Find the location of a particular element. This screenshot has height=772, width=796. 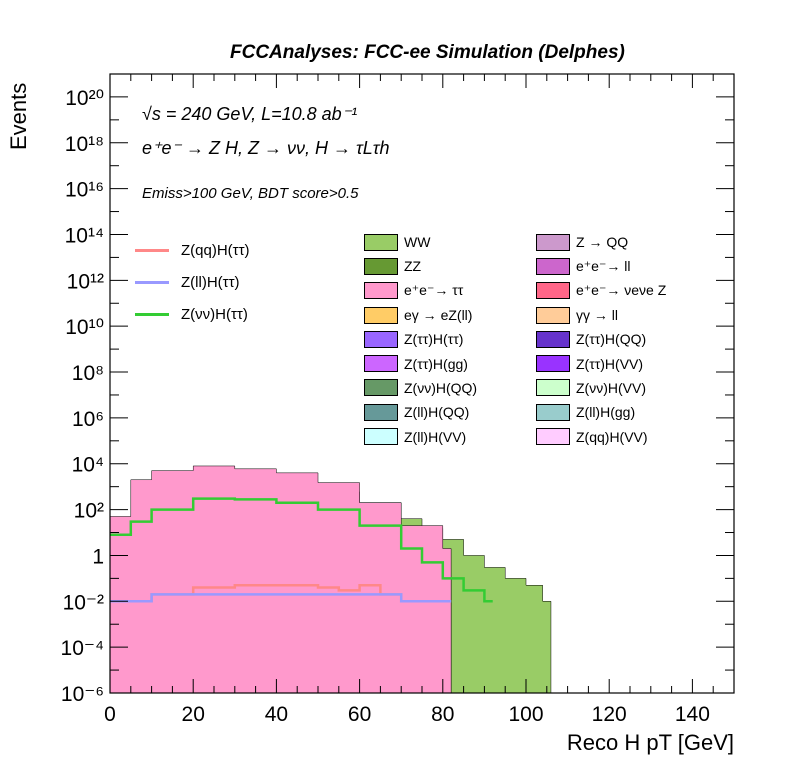

legend-label: Z(ττ)H(ττ) is located at coordinates (434, 339).